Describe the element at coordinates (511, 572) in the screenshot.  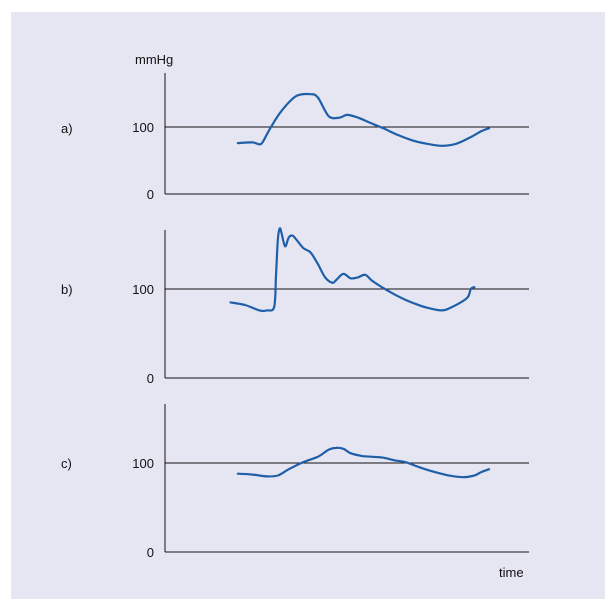
I see `x-axis-label: time` at that location.